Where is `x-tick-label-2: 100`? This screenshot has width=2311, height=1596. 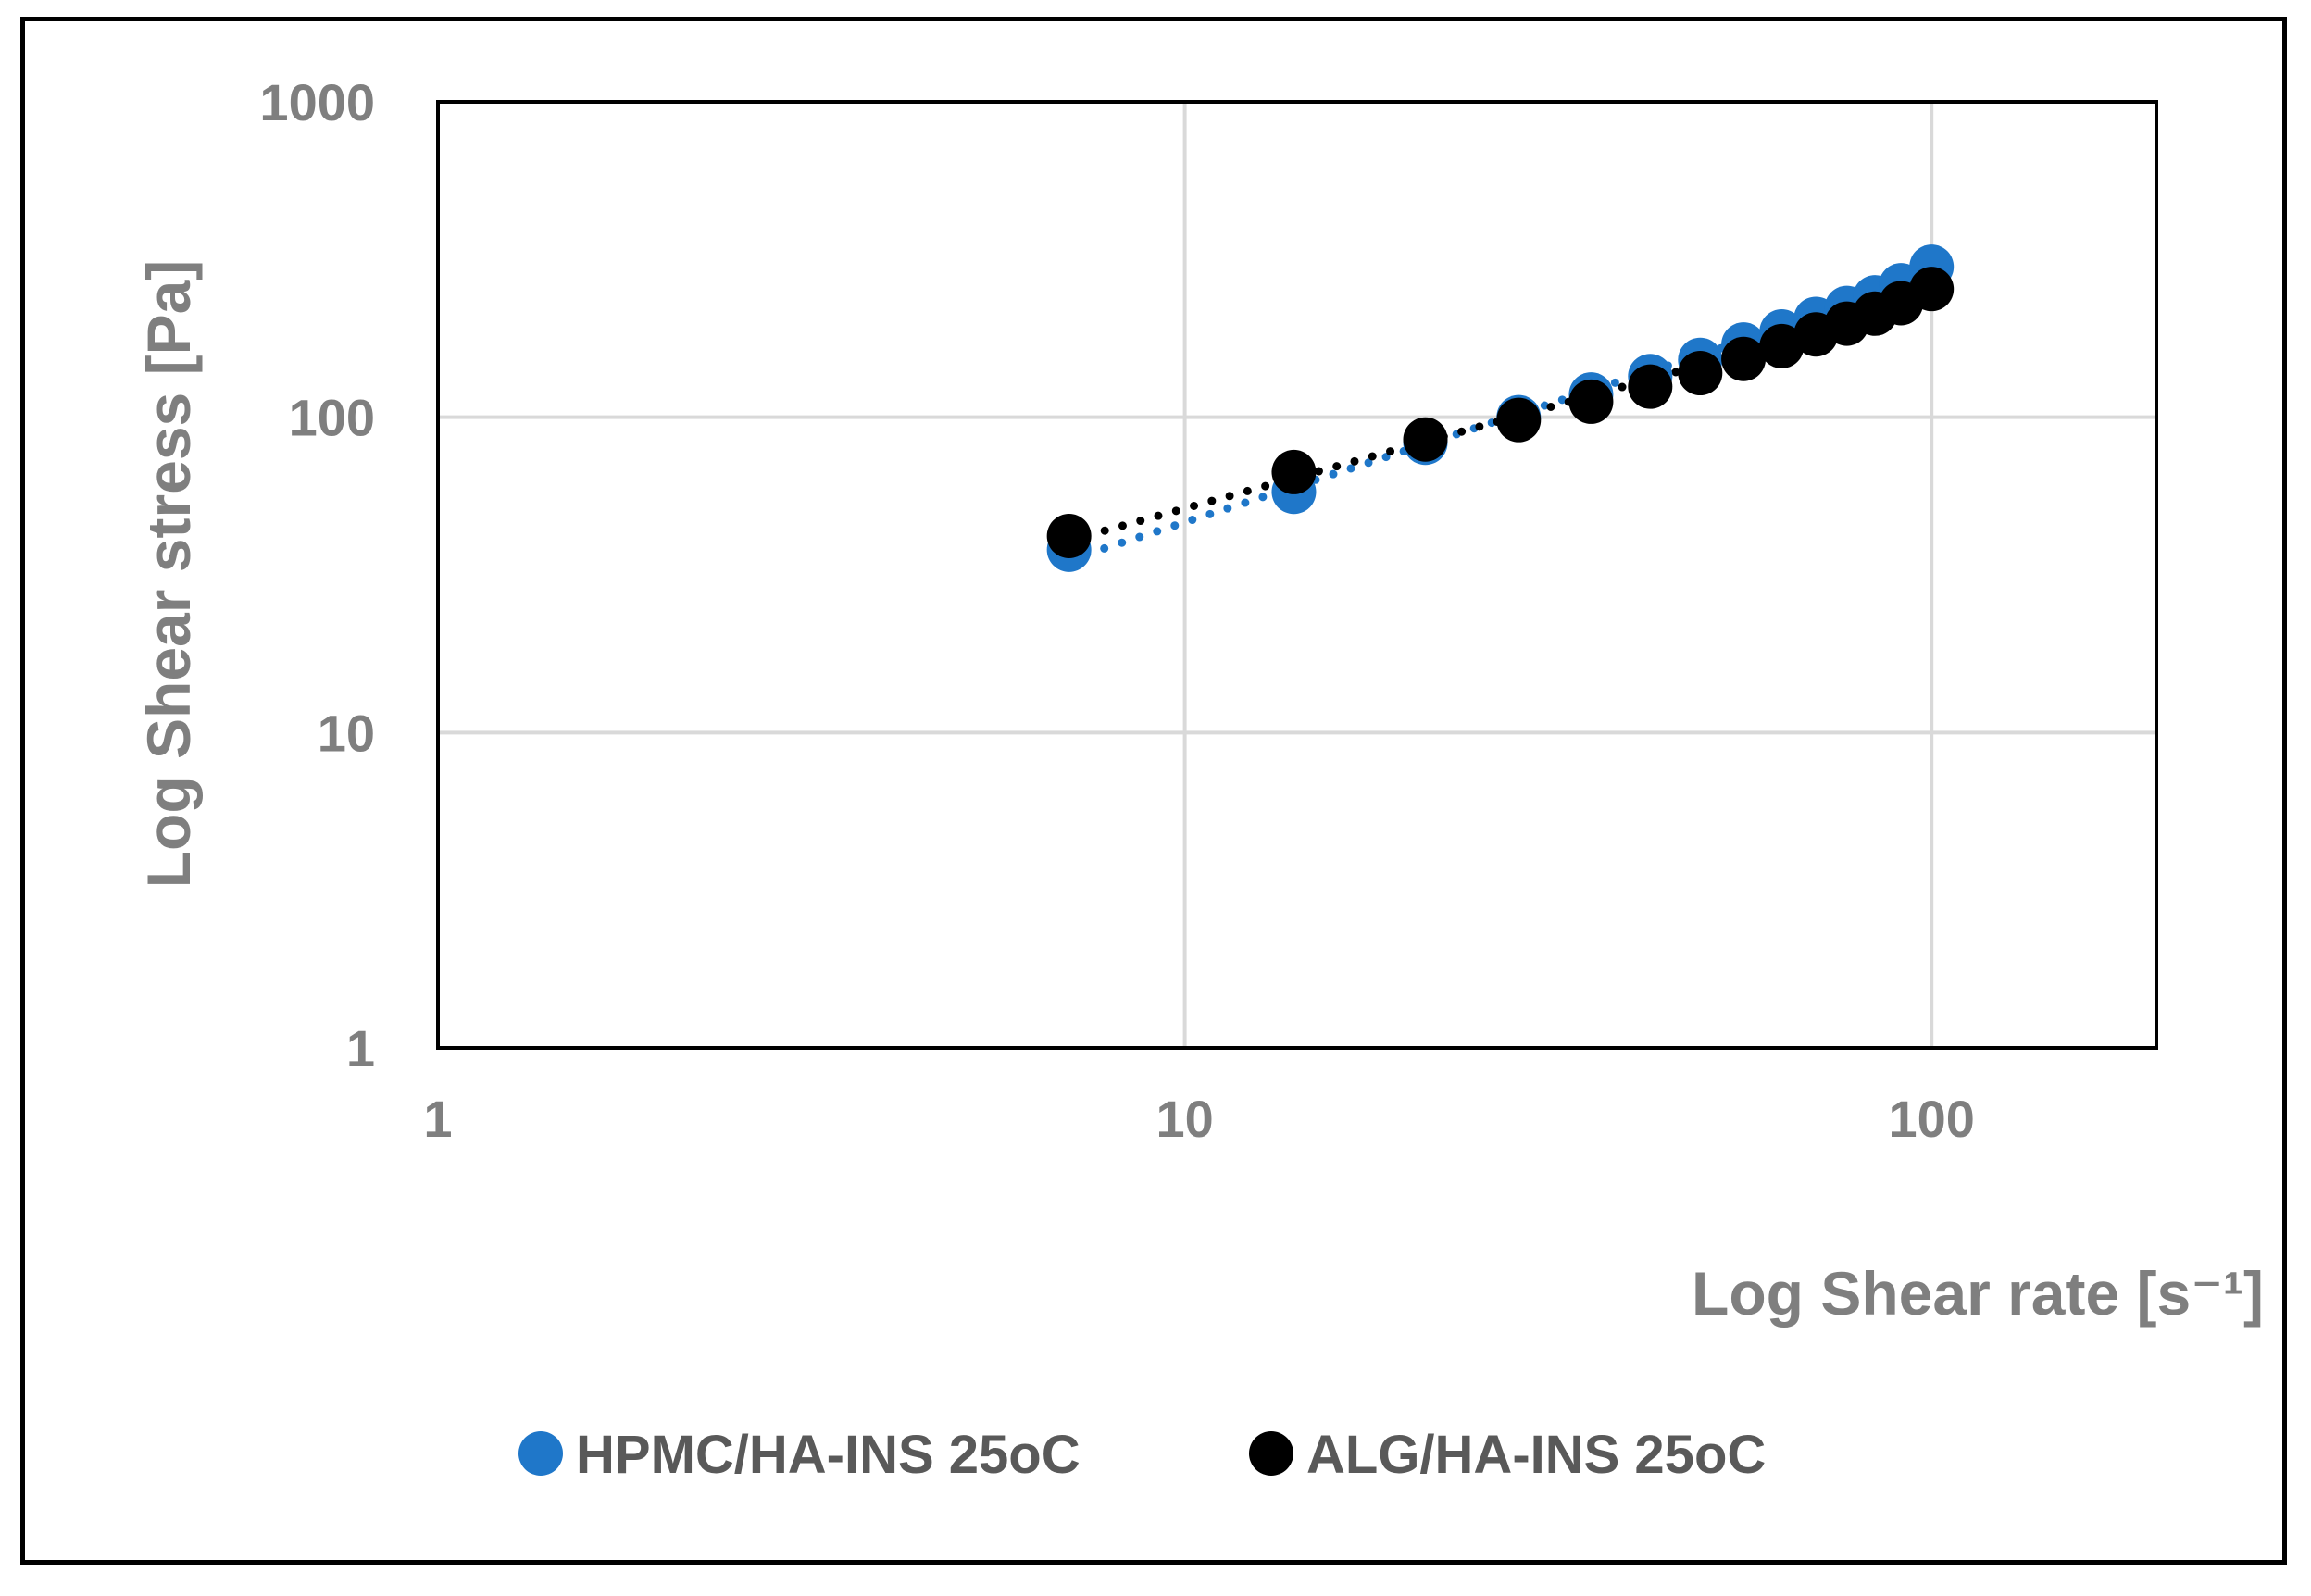 x-tick-label-2: 100 is located at coordinates (1931, 1119).